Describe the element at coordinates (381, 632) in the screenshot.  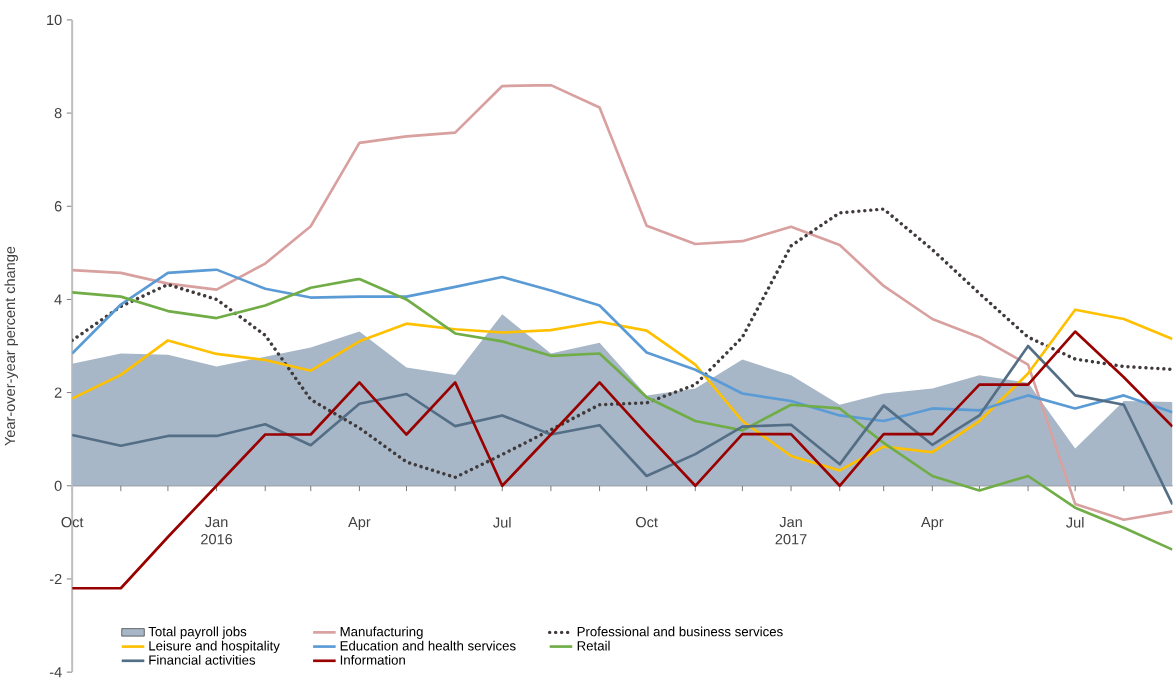
I see `legend-label: Manufacturing` at that location.